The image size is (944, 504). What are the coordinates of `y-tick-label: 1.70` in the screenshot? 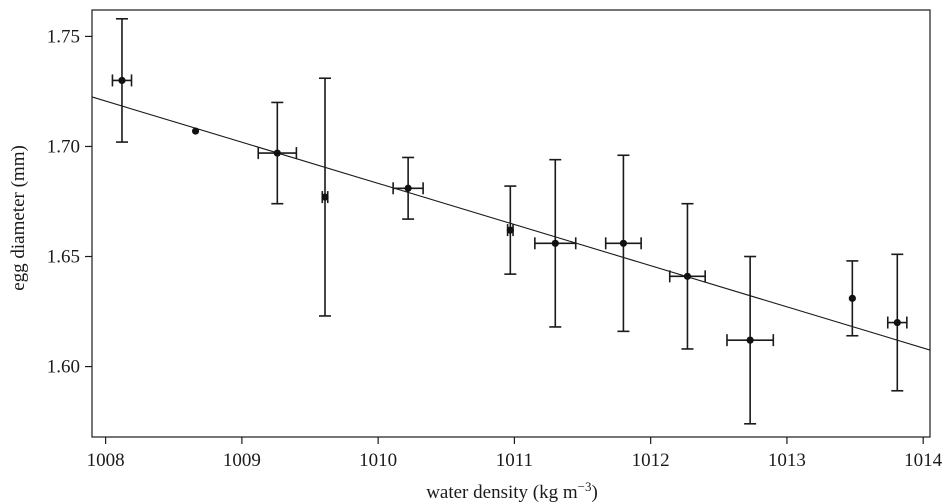 It's located at (63, 146).